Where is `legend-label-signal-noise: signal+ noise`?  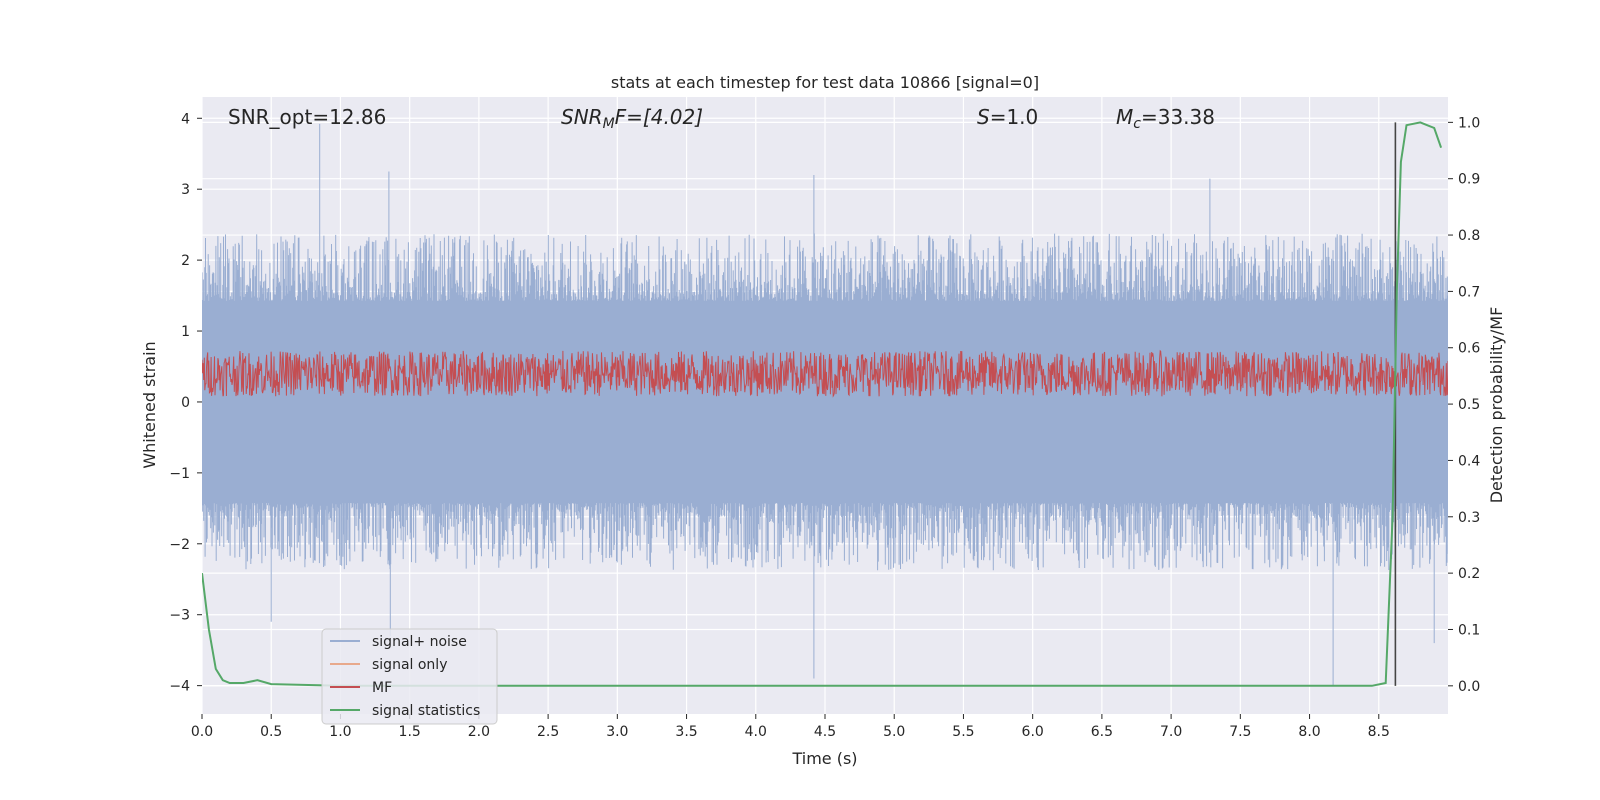 legend-label-signal-noise: signal+ noise is located at coordinates (419, 642).